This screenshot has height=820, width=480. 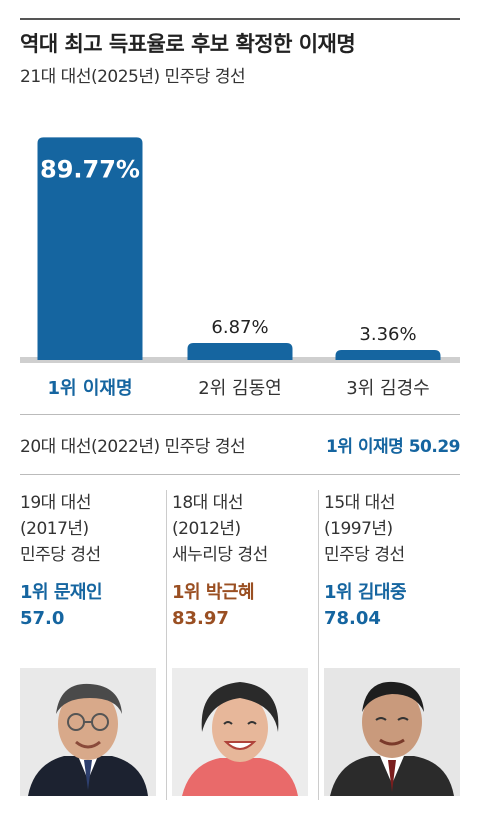 What do you see at coordinates (358, 529) in the screenshot?
I see `election-year: (1997년)` at bounding box center [358, 529].